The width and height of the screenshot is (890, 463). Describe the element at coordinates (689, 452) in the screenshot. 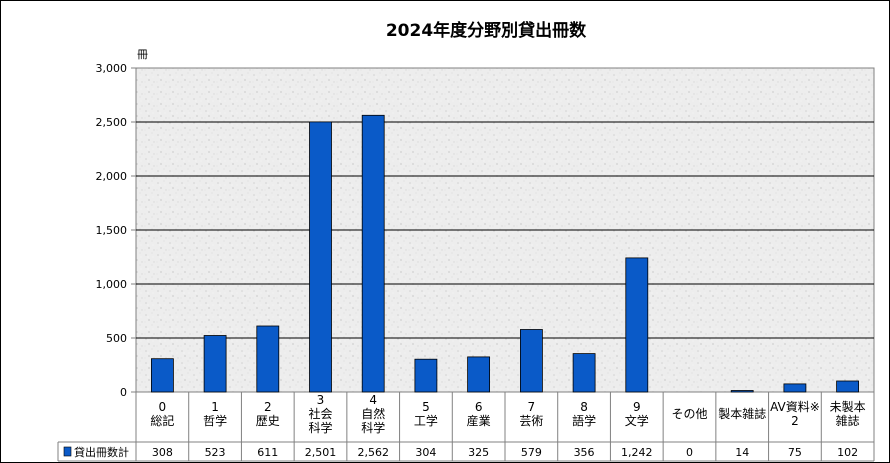

I see `data-value-label: 0` at that location.